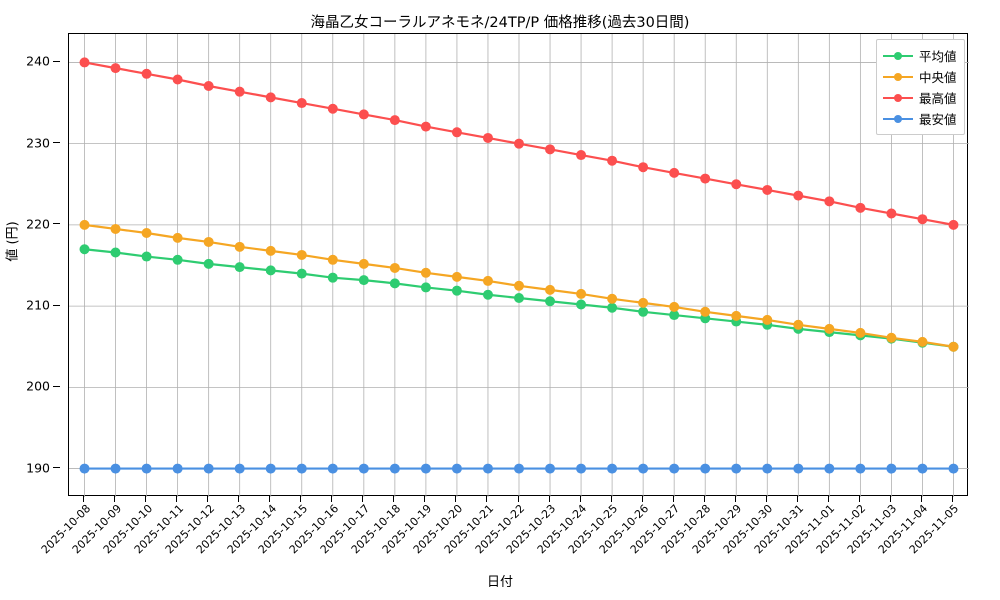  Describe the element at coordinates (920, 76) in the screenshot. I see `legend-item-中央値: 中央値` at that location.